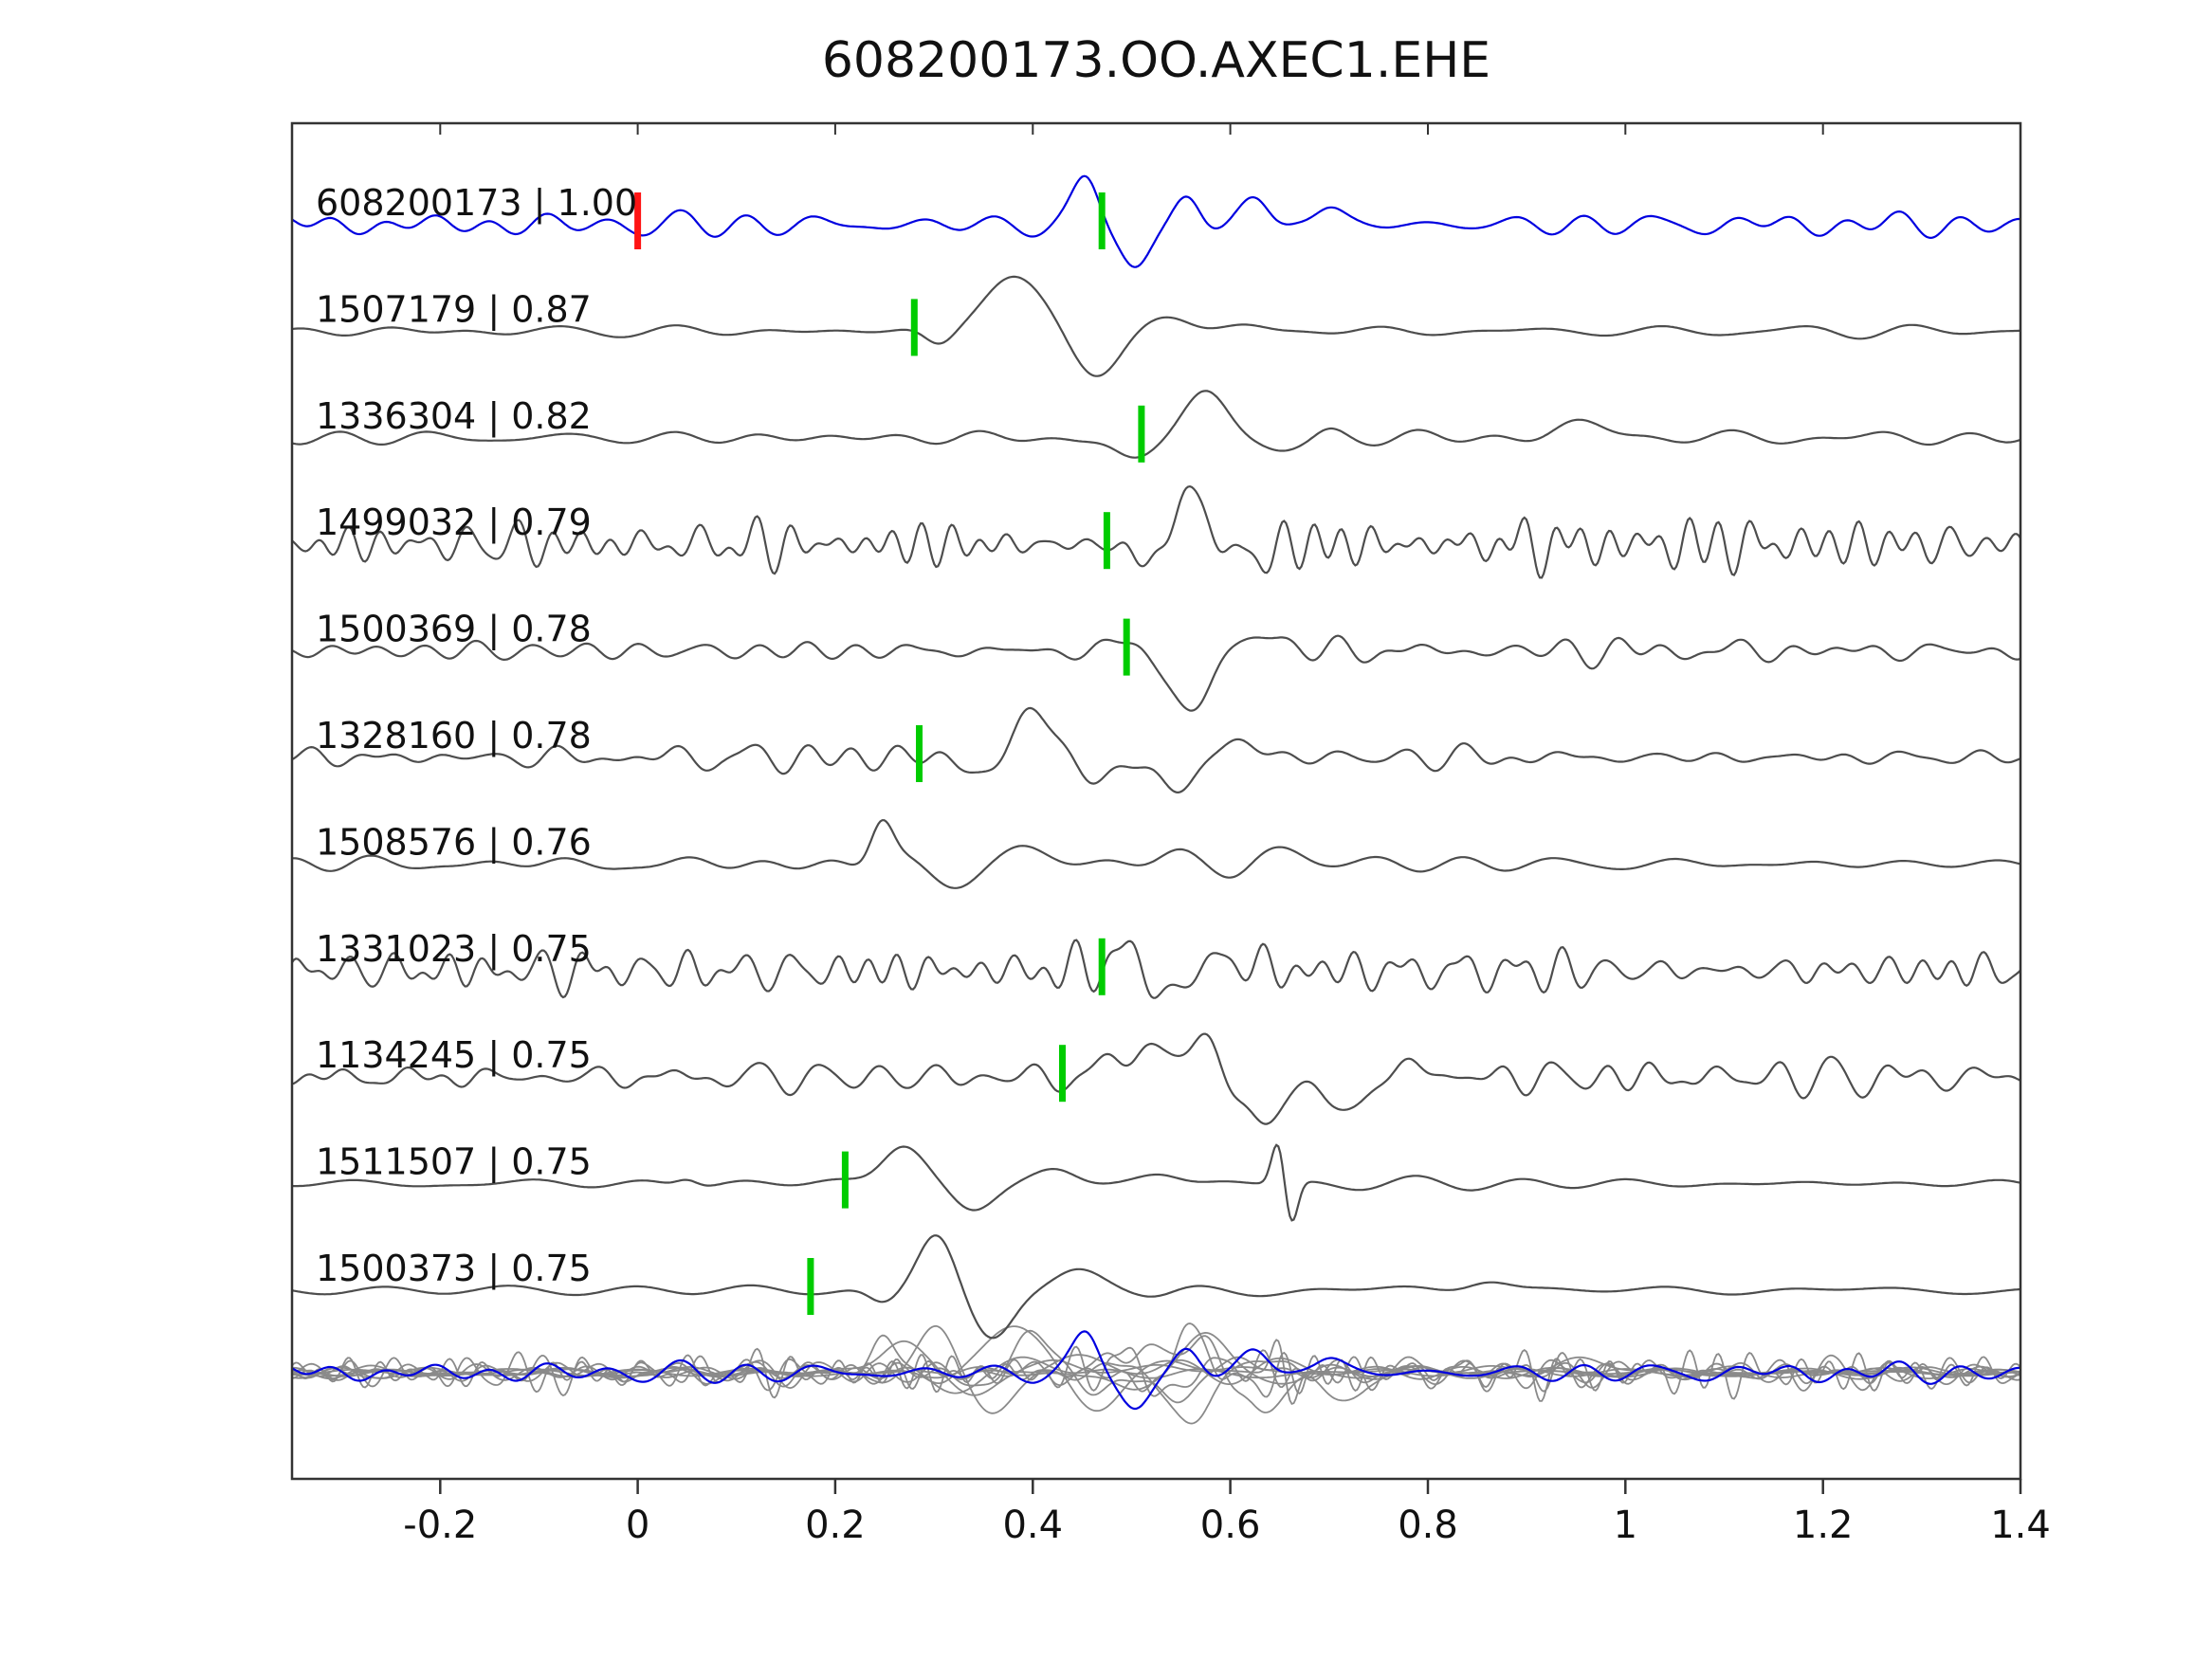 The height and width of the screenshot is (1659, 2212). I want to click on x-tick-label: 1, so click(1625, 1525).